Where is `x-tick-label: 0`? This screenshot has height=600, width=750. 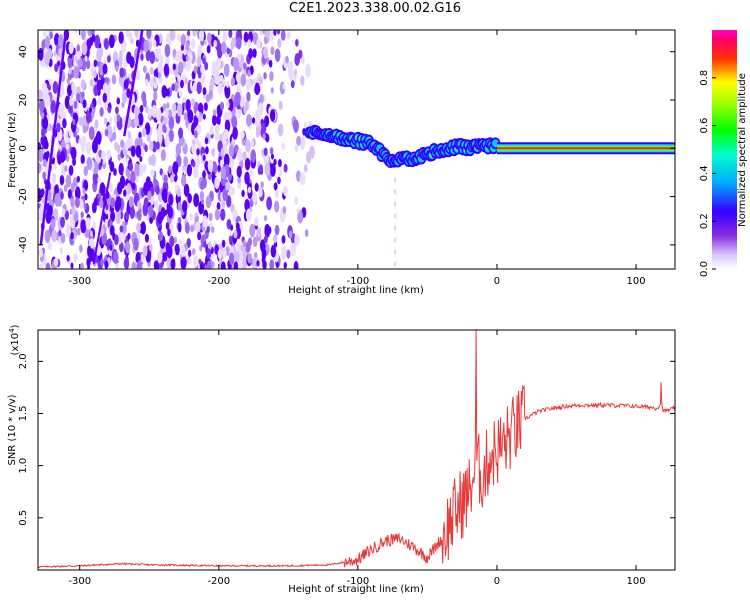 x-tick-label: 0 is located at coordinates (497, 581).